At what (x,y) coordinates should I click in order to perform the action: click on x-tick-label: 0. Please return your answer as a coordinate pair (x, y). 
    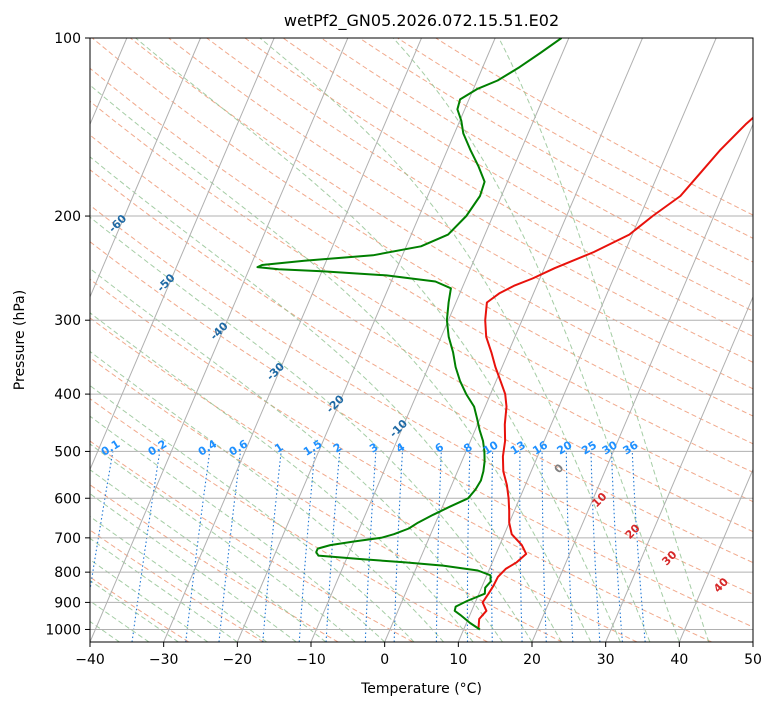
    Looking at the image, I should click on (384, 660).